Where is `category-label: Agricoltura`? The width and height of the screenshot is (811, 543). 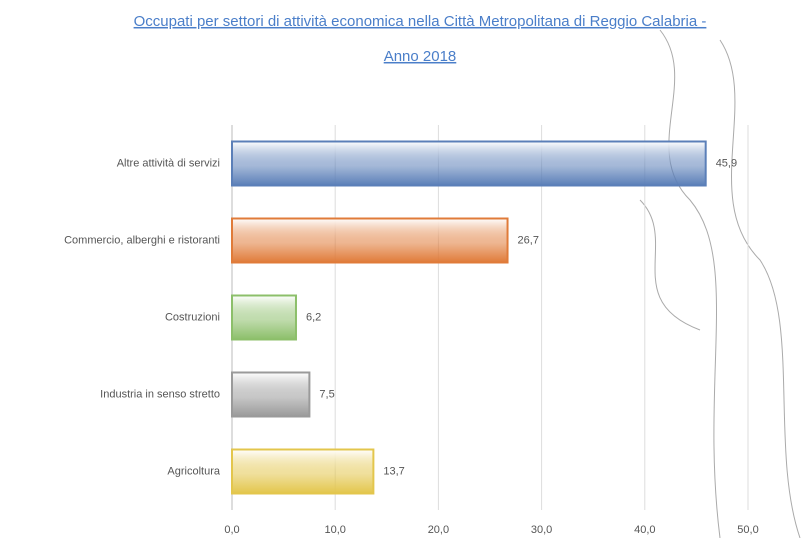
category-label: Agricoltura is located at coordinates (193, 471).